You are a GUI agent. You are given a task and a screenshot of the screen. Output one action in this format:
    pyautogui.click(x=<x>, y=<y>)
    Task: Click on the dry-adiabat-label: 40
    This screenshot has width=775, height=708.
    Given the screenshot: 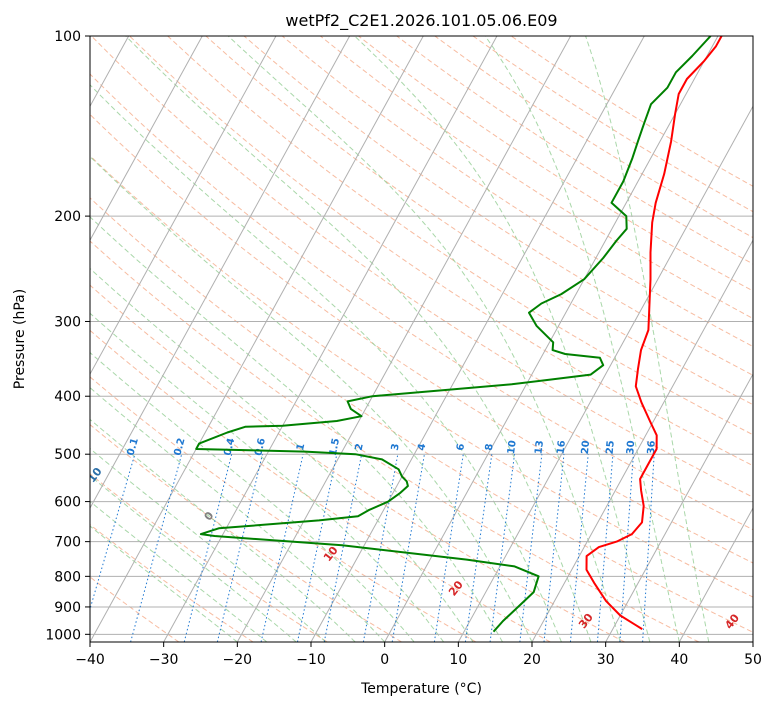 What is the action you would take?
    pyautogui.click(x=732, y=621)
    